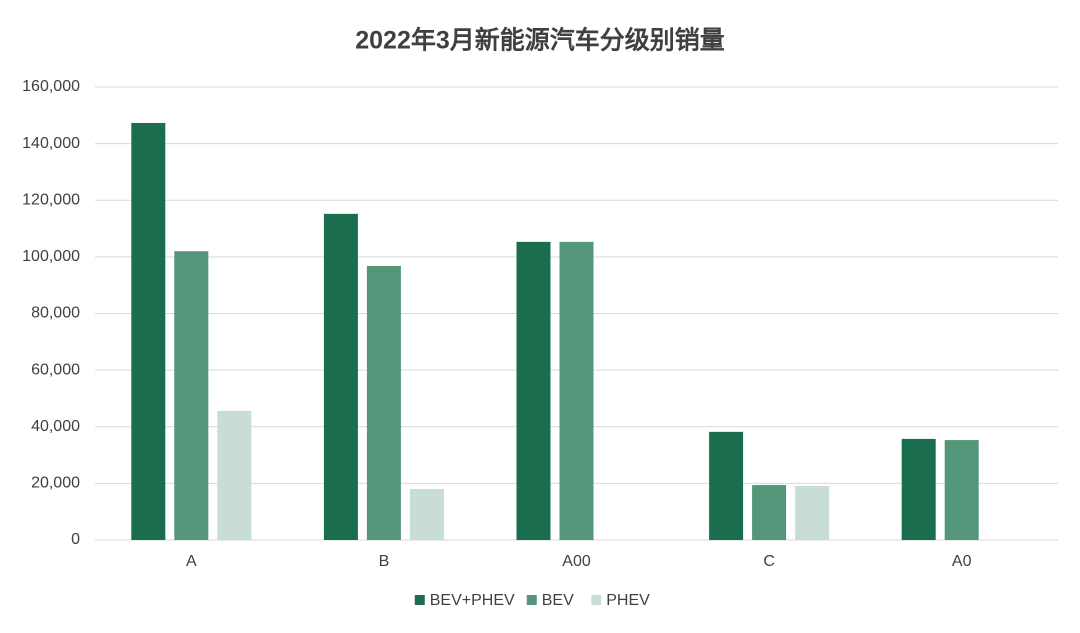 The height and width of the screenshot is (633, 1080). I want to click on y-tick-label: 140,000, so click(51, 143).